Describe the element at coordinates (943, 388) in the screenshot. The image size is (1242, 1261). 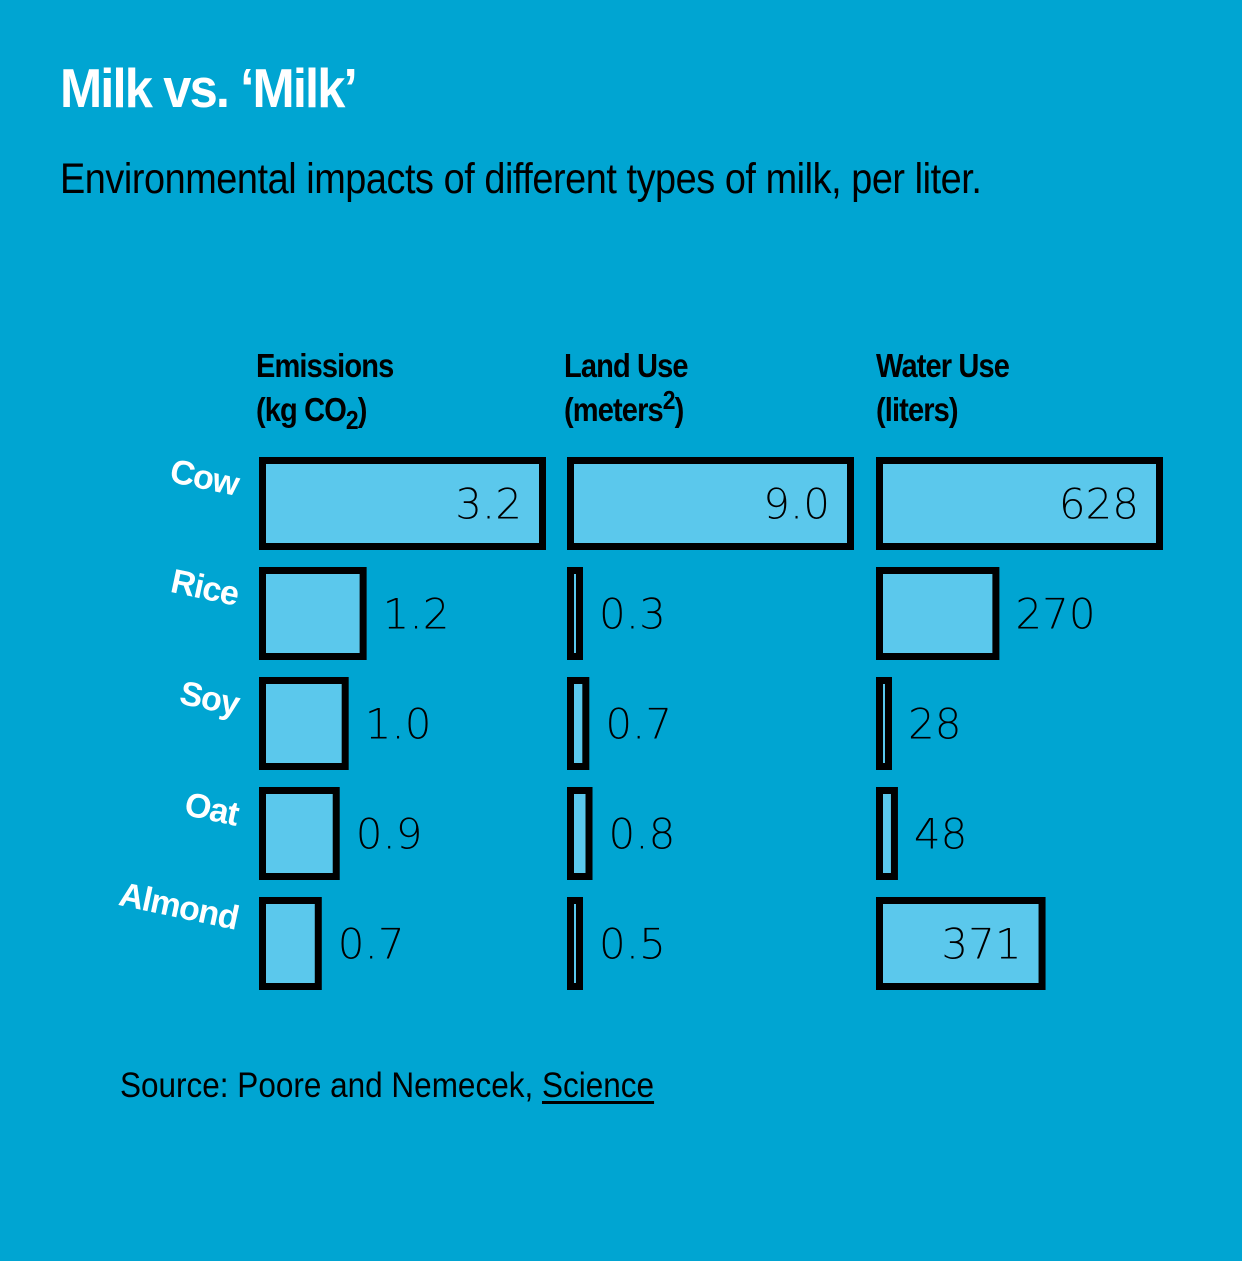
I see `column-header-water-use: Water Use (liters)` at that location.